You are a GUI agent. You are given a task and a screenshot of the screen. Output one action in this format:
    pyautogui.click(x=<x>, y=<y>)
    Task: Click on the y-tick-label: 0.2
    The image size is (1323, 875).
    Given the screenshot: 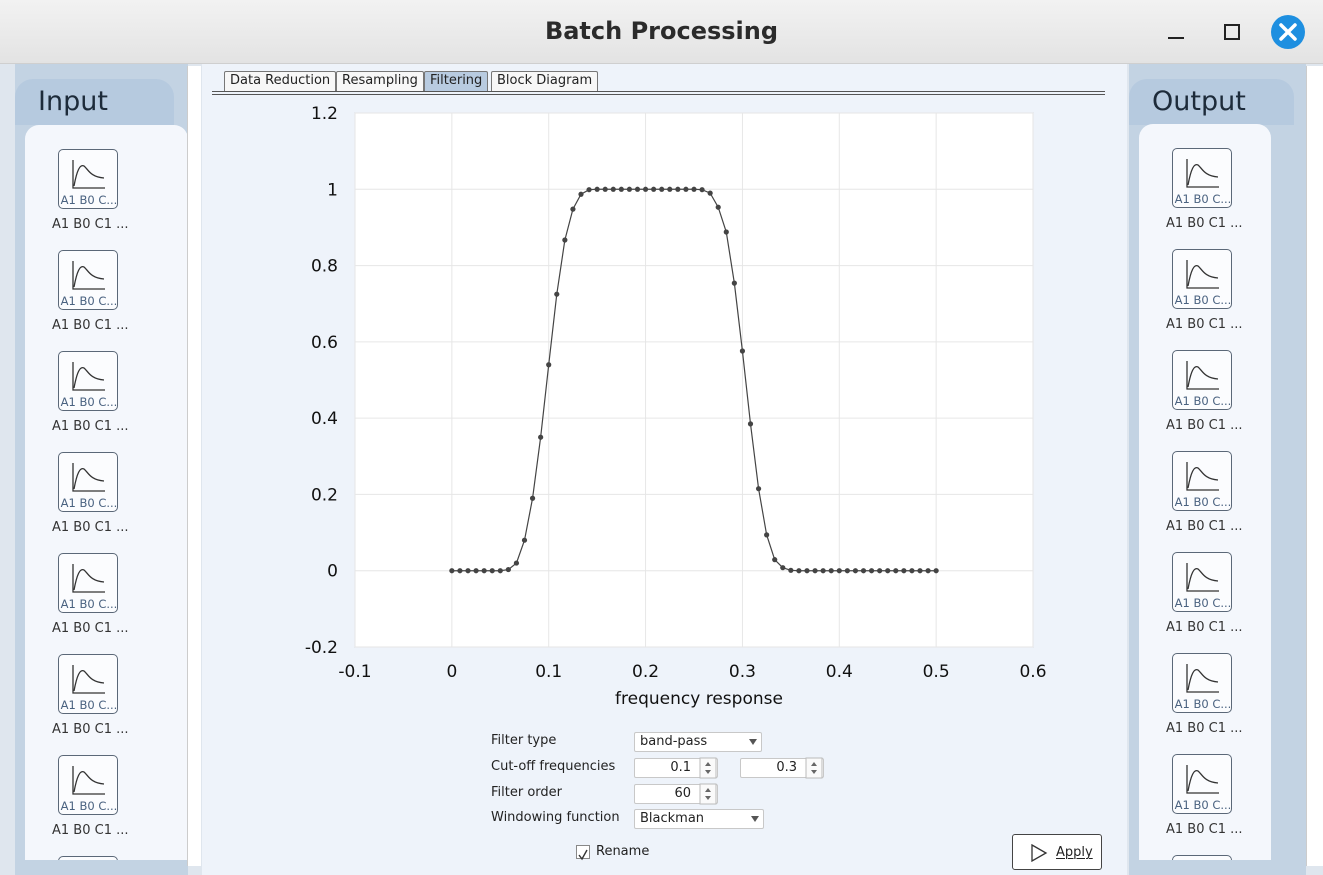 What is the action you would take?
    pyautogui.click(x=324, y=495)
    